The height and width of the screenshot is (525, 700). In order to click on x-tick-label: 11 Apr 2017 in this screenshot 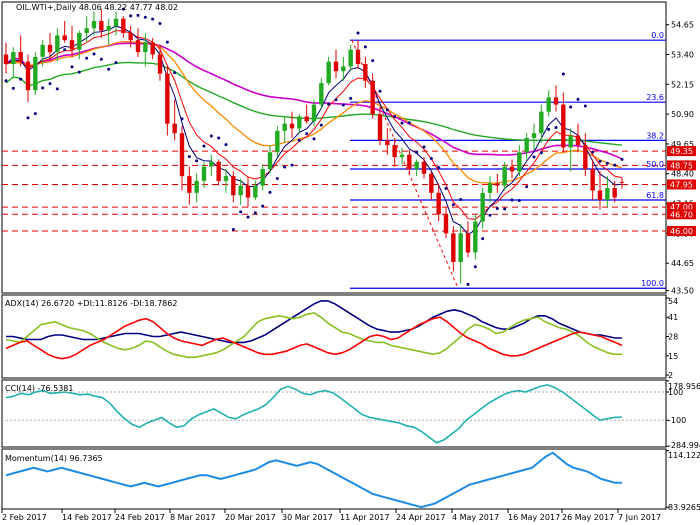, I will do `click(364, 517)`.